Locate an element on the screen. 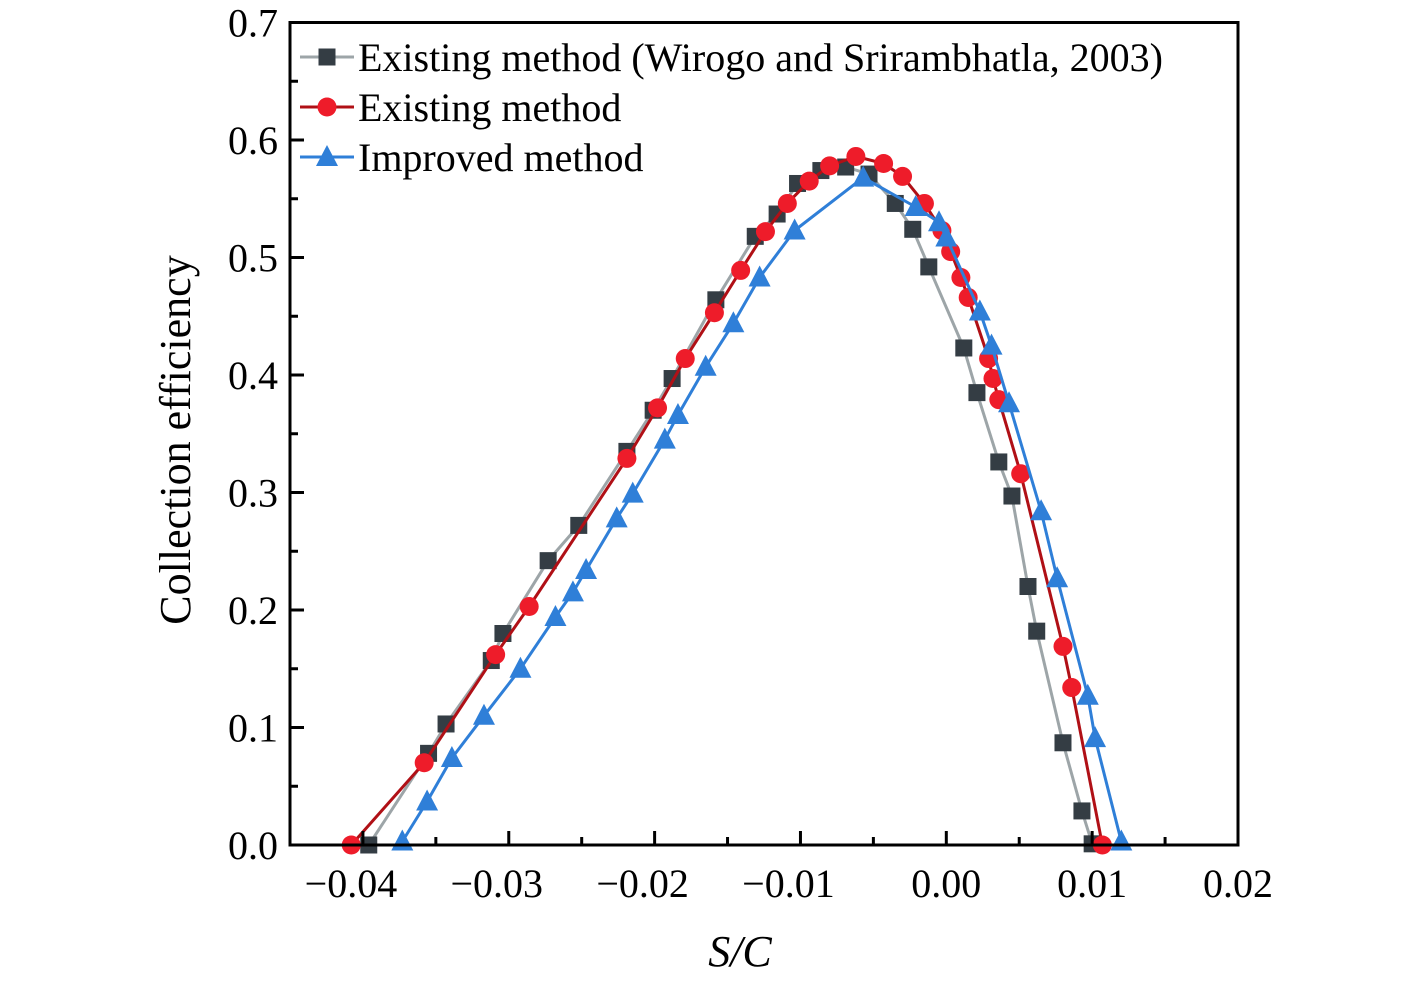 This screenshot has height=981, width=1418. legend-label: Improved method is located at coordinates (501, 157).